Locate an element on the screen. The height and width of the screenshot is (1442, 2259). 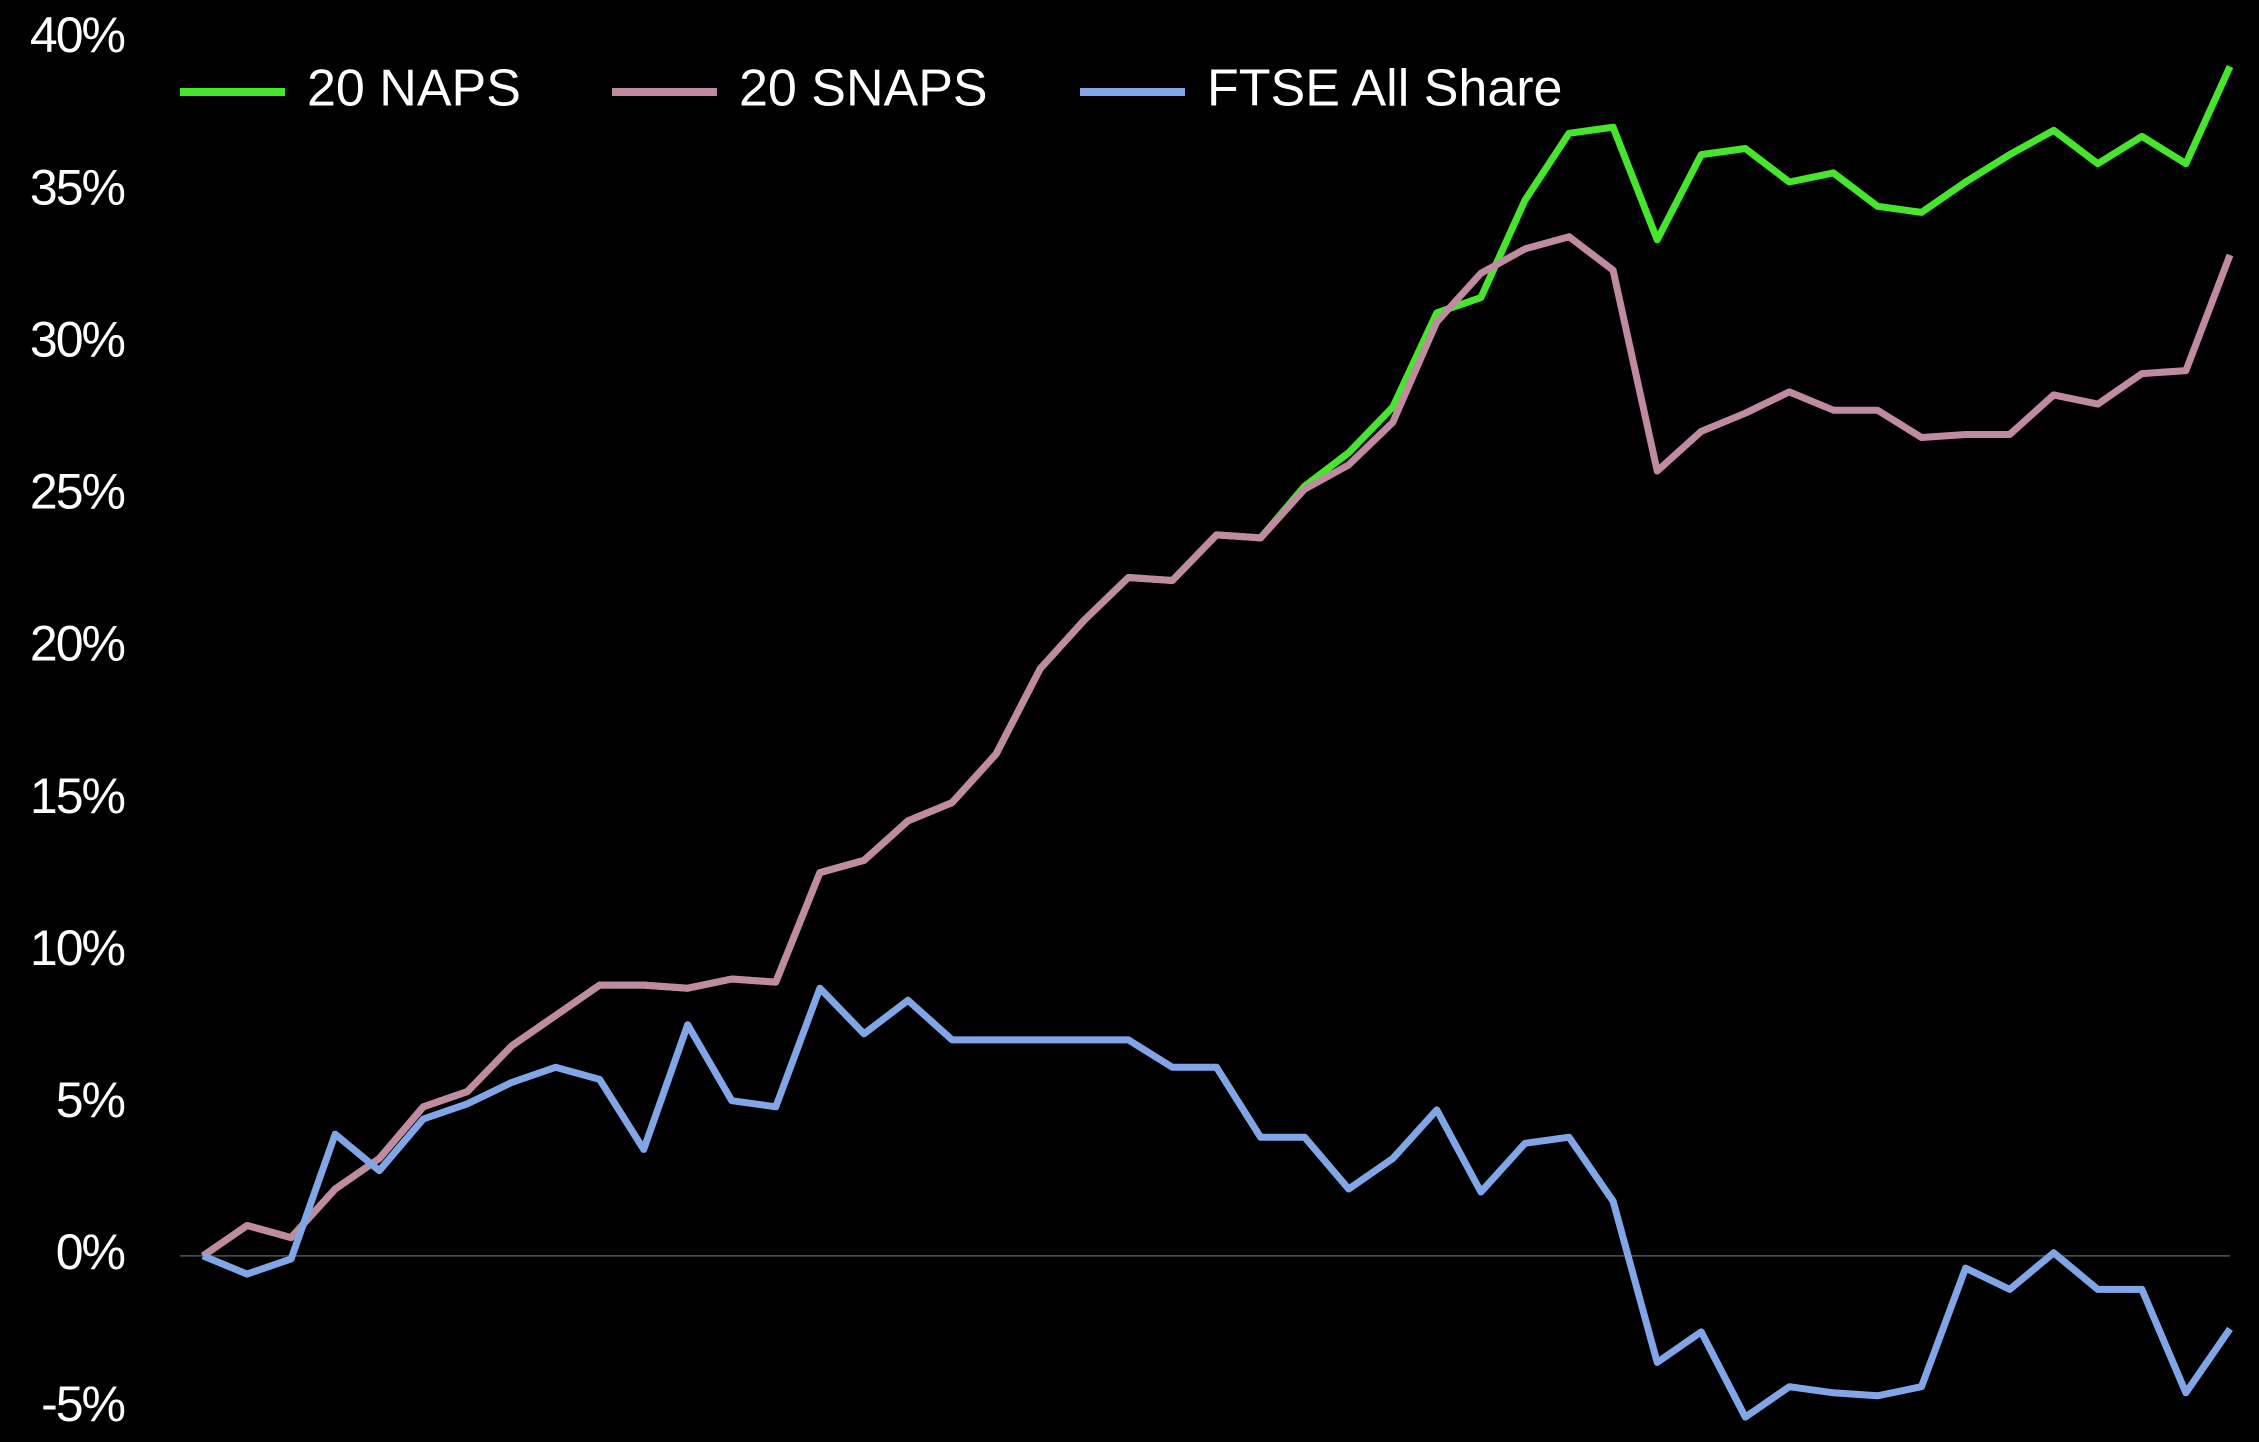
legend-label: 20 SNAPS is located at coordinates (863, 89).